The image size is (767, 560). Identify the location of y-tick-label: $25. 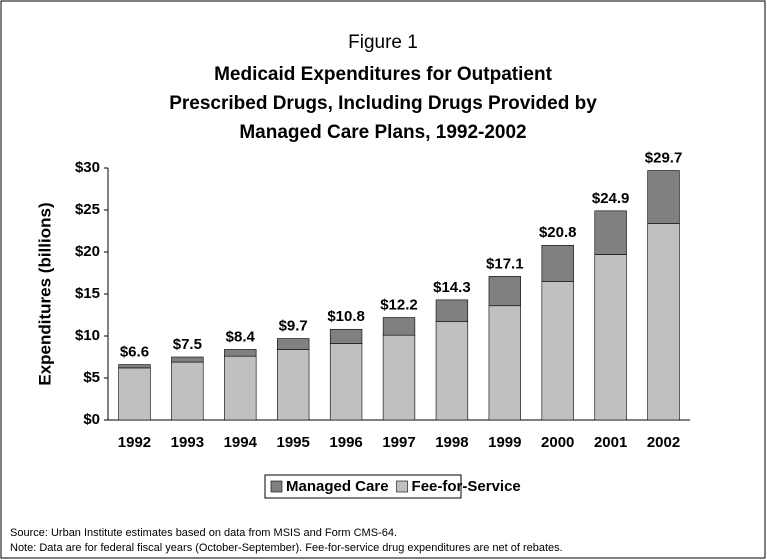
(87, 209).